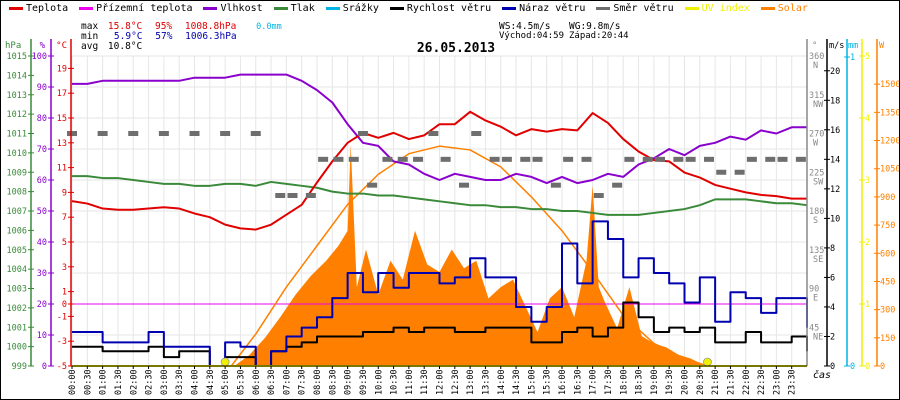 This screenshot has width=900, height=400. I want to click on tick-label: °, so click(814, 46).